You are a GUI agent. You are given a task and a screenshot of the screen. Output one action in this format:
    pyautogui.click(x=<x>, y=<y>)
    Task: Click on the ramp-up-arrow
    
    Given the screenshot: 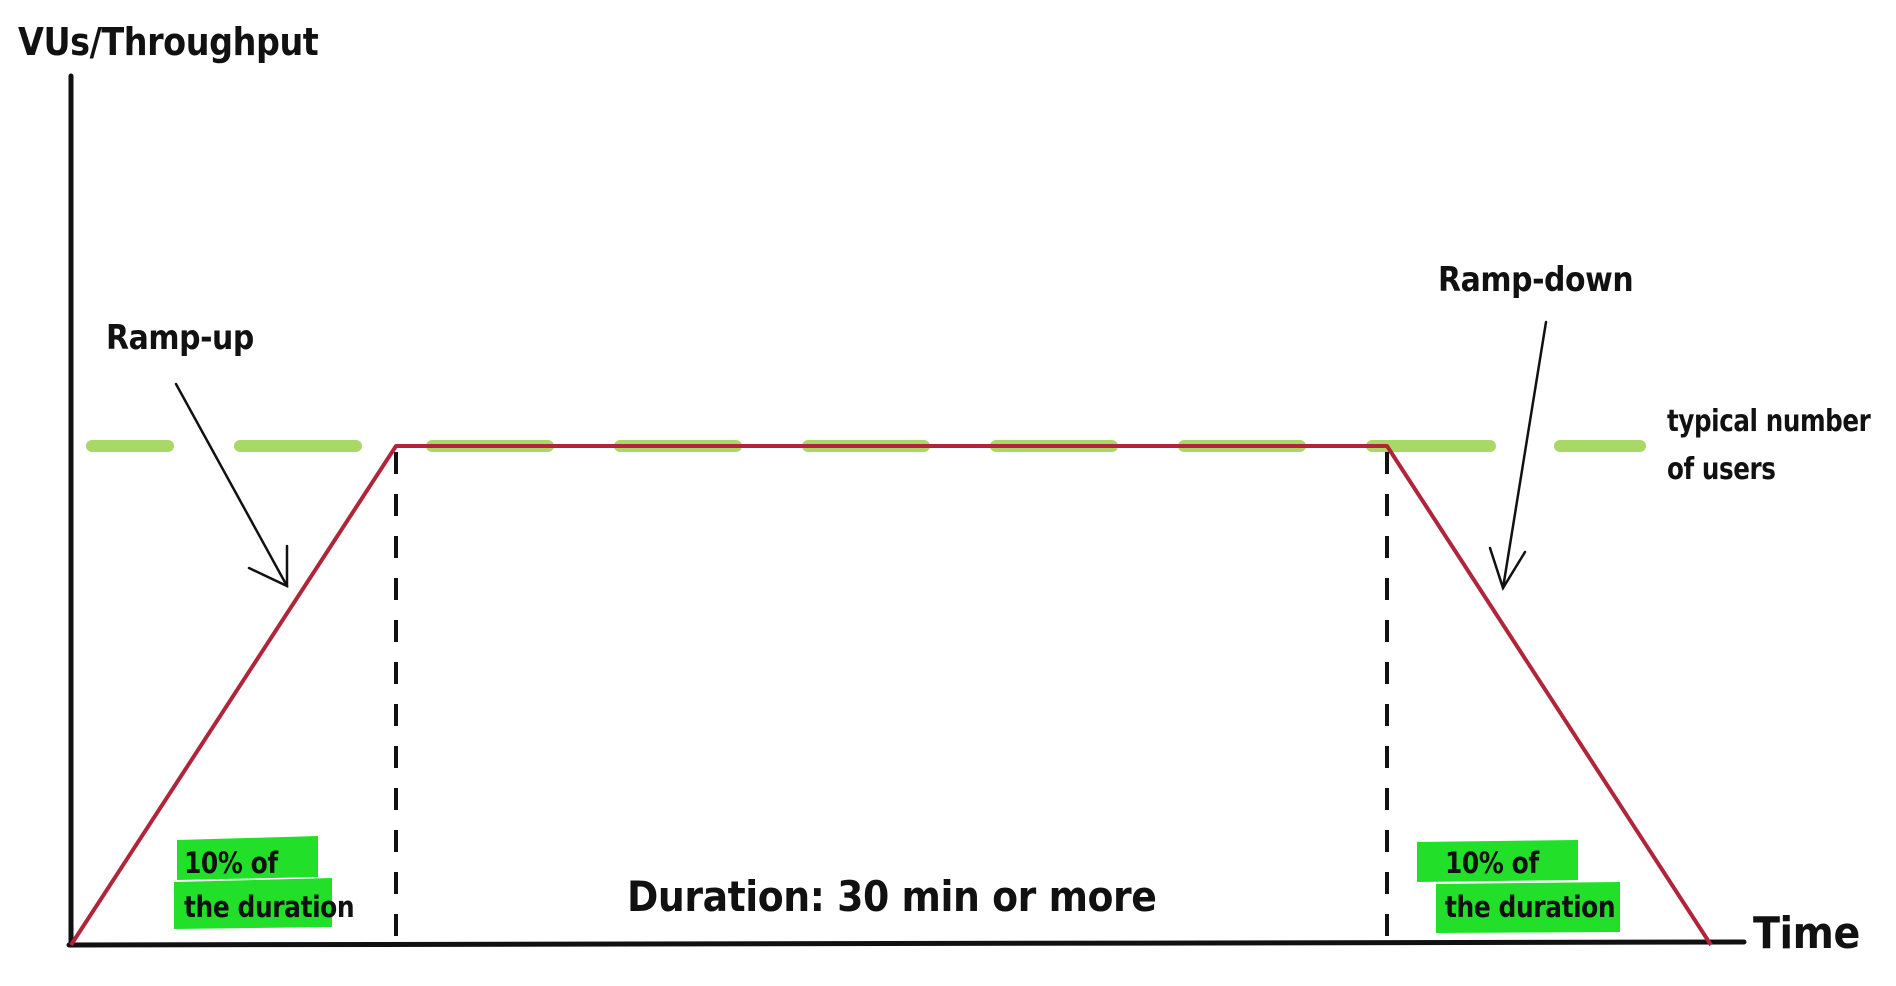 What is the action you would take?
    pyautogui.click(x=231, y=485)
    